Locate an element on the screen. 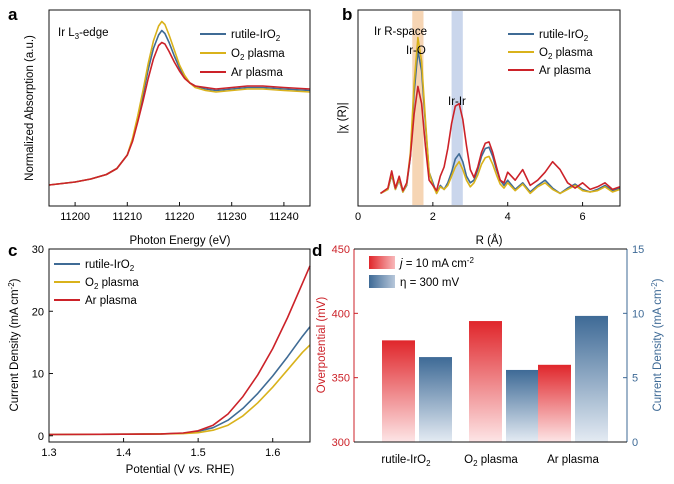 Image resolution: width=674 pixels, height=484 pixels. category-label-ar-plasma: Ar plasma is located at coordinates (573, 460).